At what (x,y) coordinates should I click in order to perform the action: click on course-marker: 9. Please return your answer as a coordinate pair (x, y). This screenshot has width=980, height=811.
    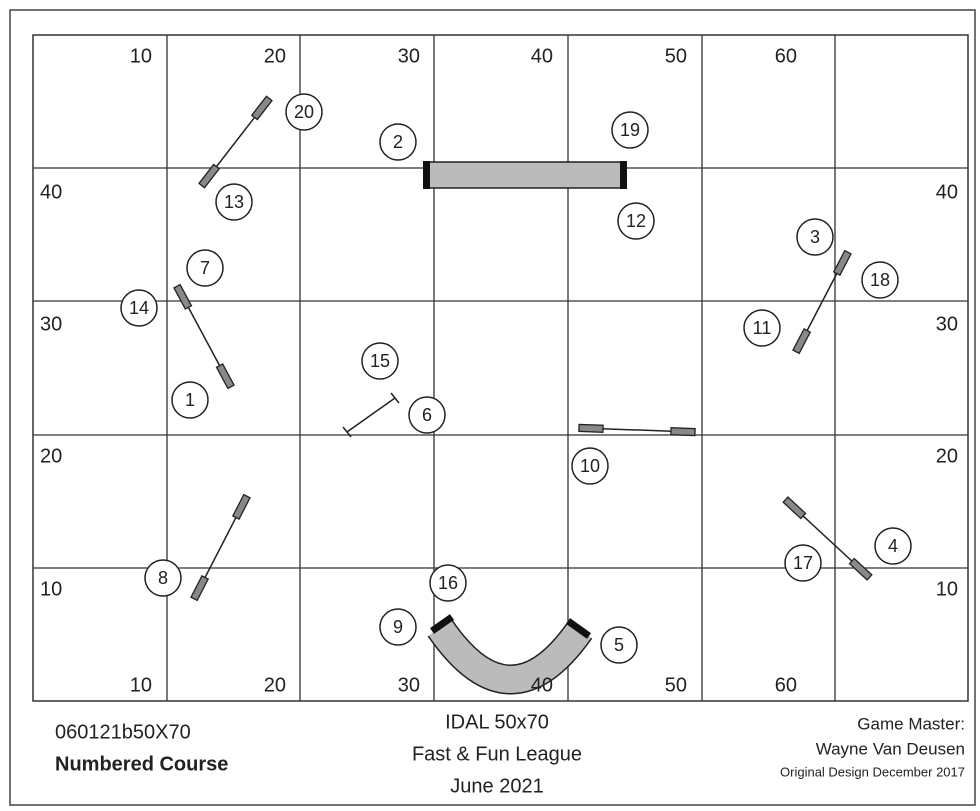
    Looking at the image, I should click on (398, 627).